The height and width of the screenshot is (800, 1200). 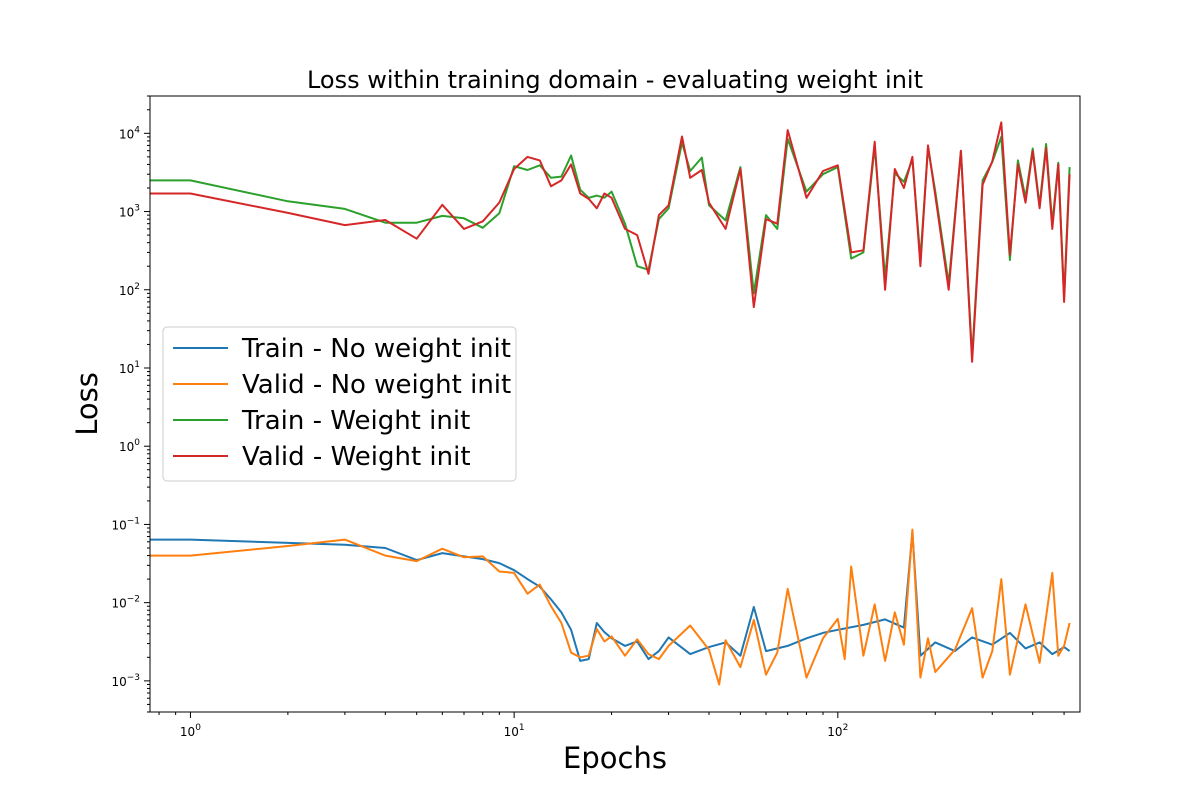 I want to click on y-axis-title: Loss, so click(x=87, y=404).